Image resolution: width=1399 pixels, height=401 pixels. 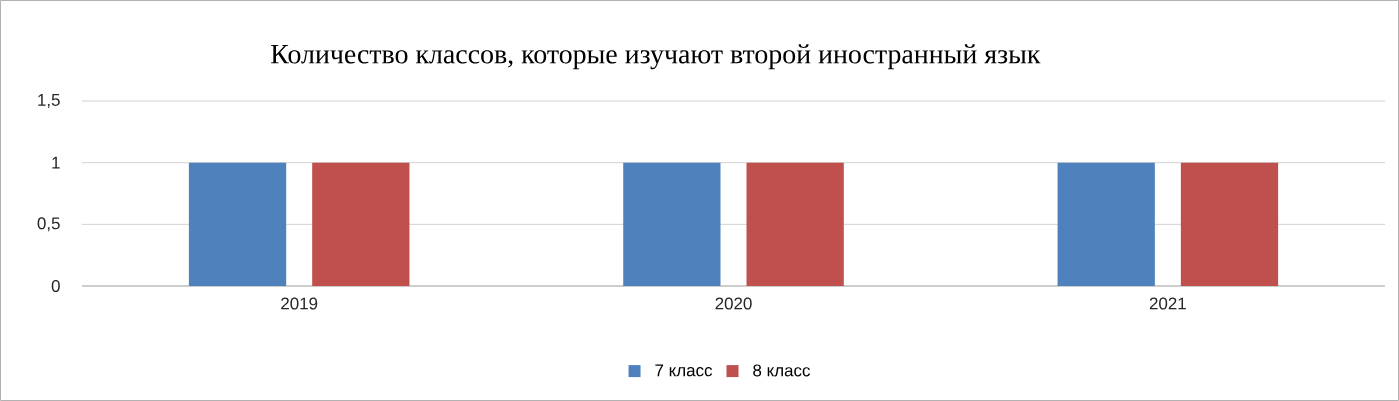 What do you see at coordinates (656, 57) in the screenshot?
I see `chart-title: Количество классов, которые изучают второй иностранный язык` at bounding box center [656, 57].